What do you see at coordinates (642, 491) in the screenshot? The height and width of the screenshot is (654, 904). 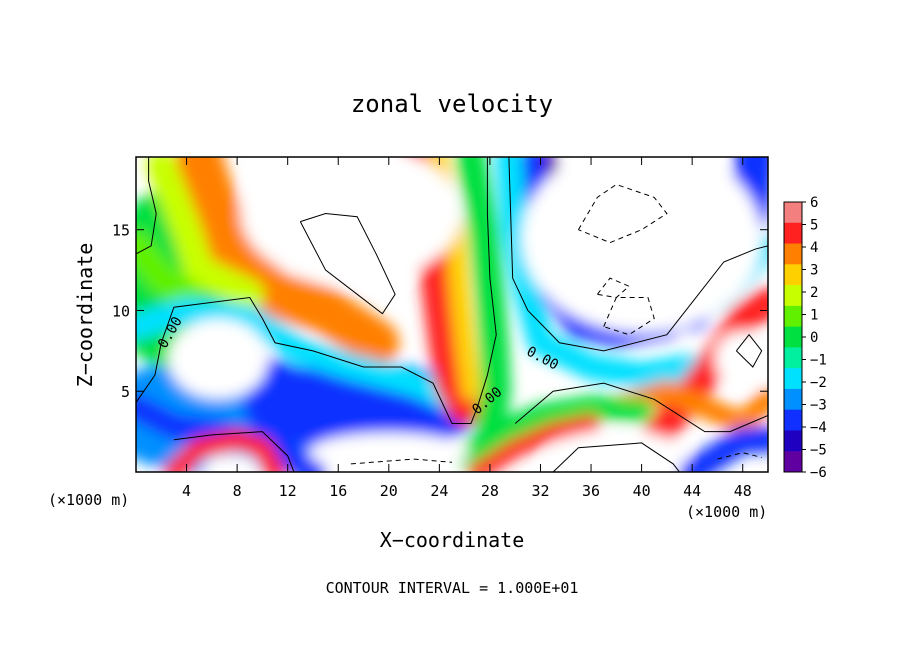 I see `x-tick-label: 40` at bounding box center [642, 491].